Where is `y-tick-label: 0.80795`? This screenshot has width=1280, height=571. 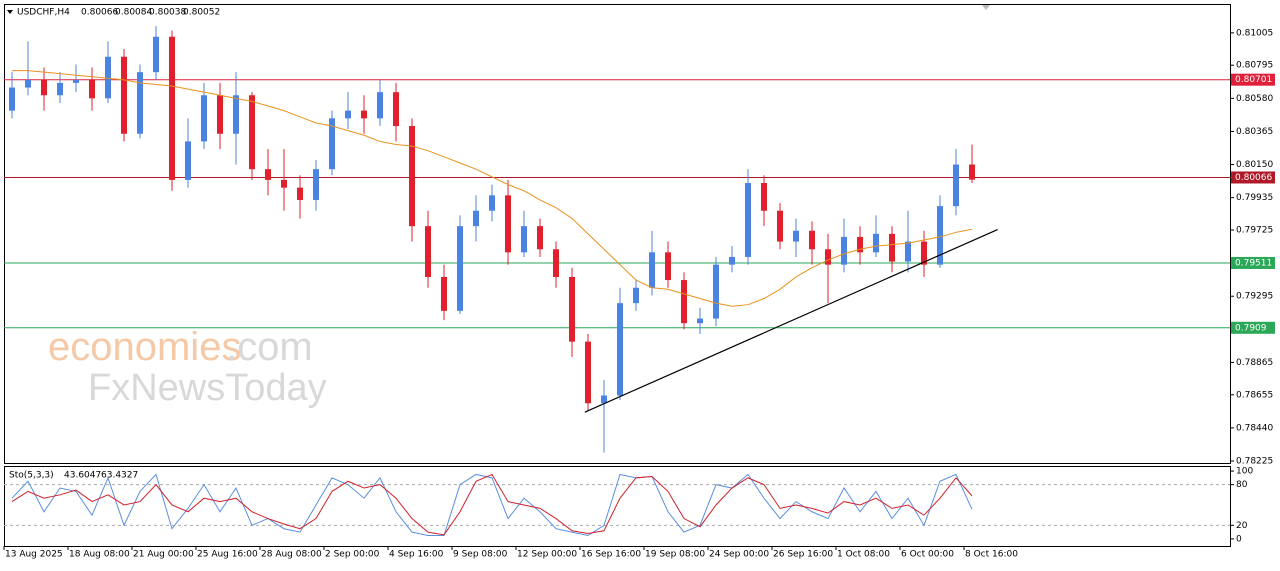 y-tick-label: 0.80795 is located at coordinates (1254, 66).